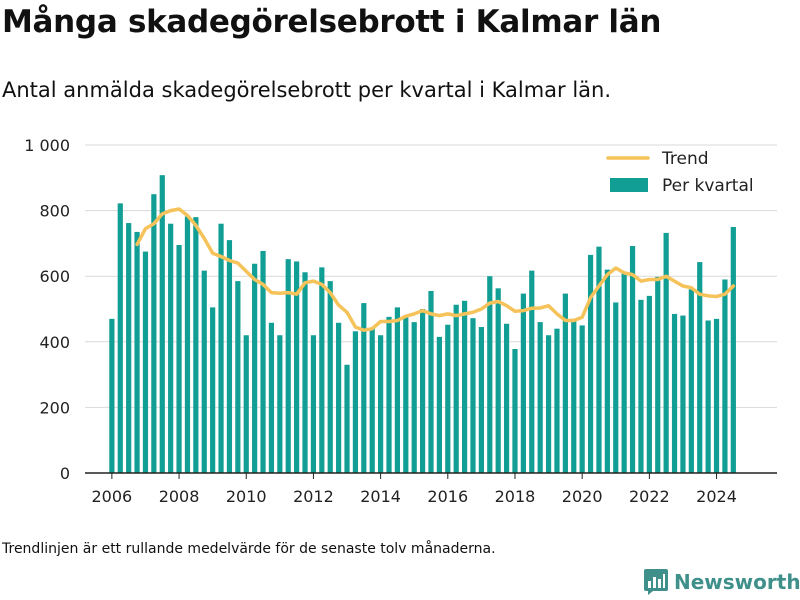  I want to click on newsworthy-logo-text: Newsworthy, so click(737, 582).